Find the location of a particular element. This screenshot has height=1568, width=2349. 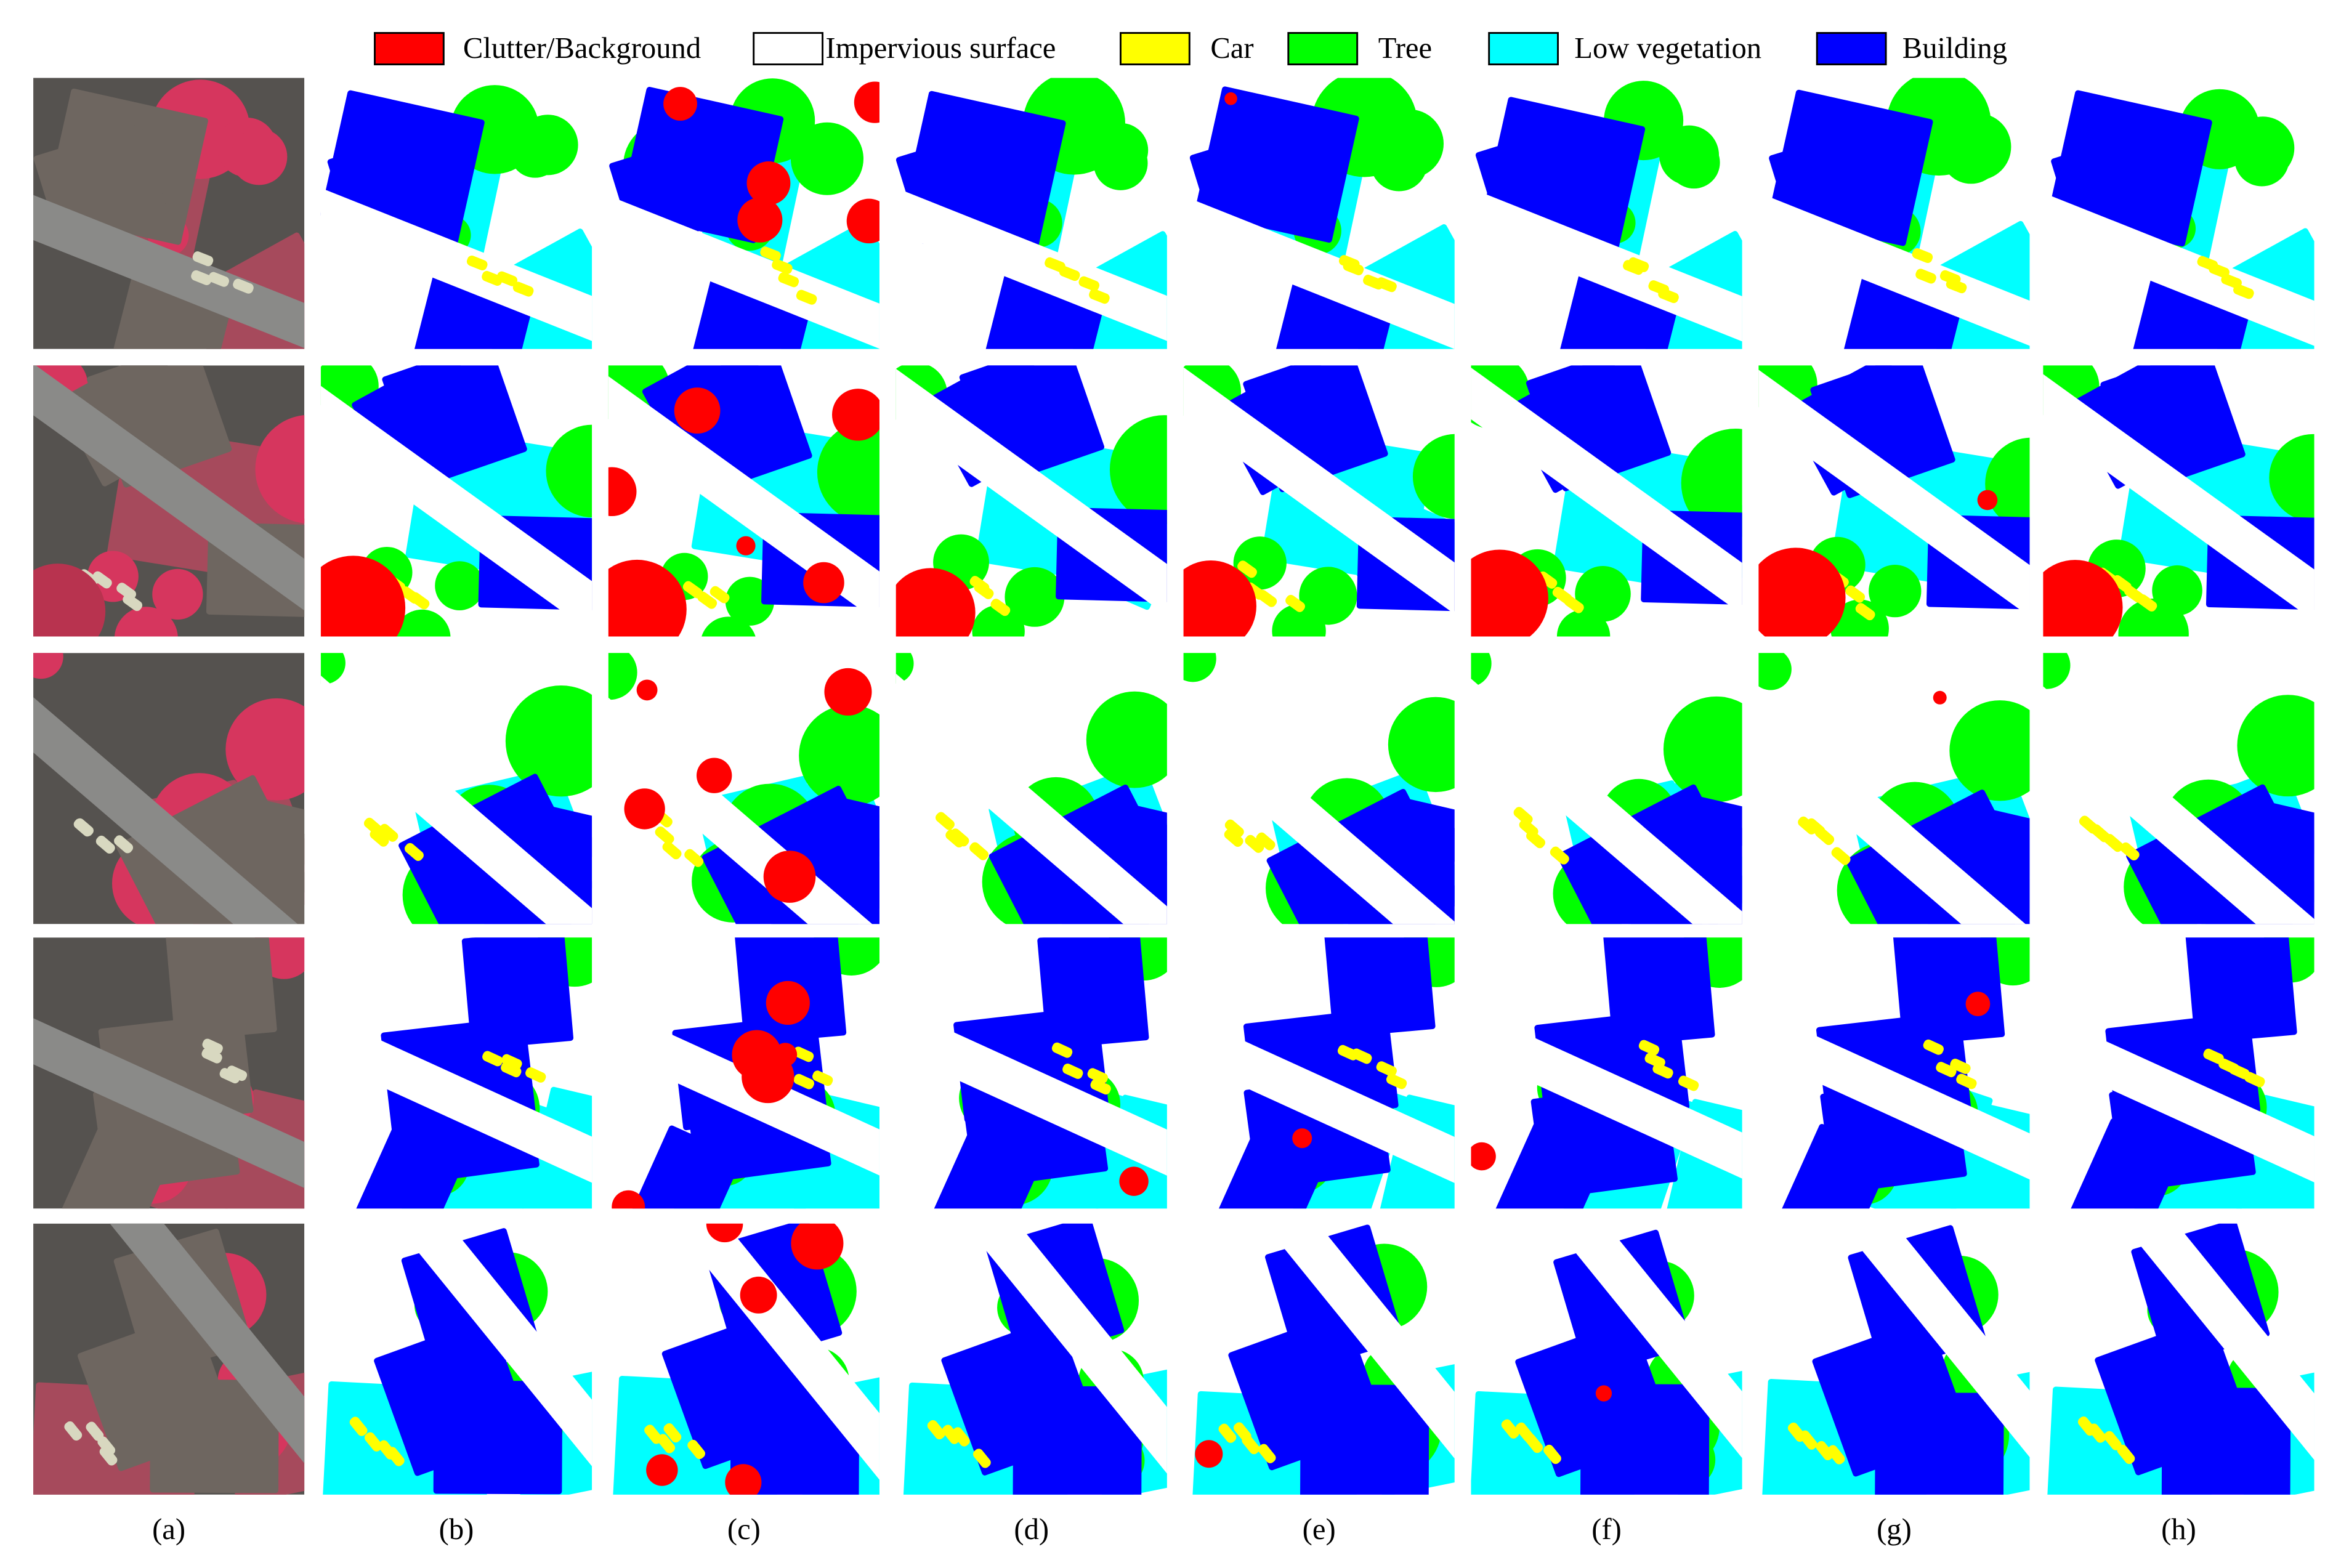

legend-item: Impervious surface is located at coordinates (904, 49).